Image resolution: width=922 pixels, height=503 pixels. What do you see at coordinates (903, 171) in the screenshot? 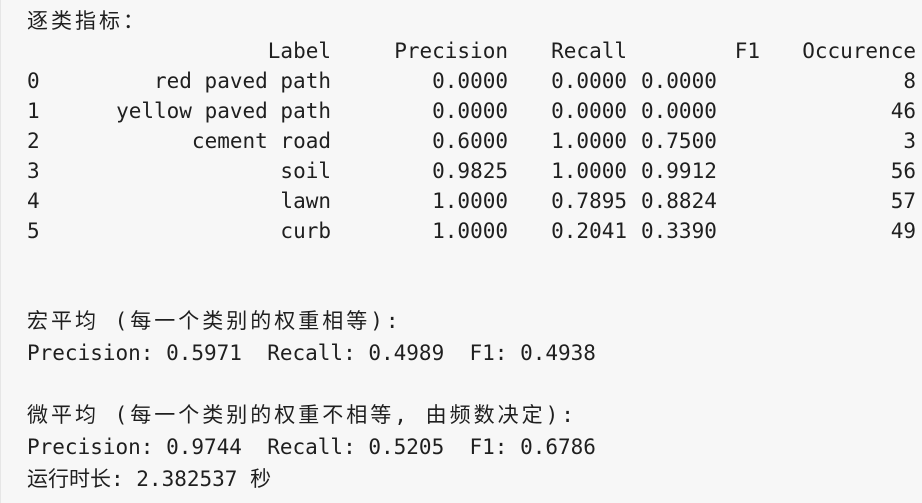
I see `row-occurence: 56` at bounding box center [903, 171].